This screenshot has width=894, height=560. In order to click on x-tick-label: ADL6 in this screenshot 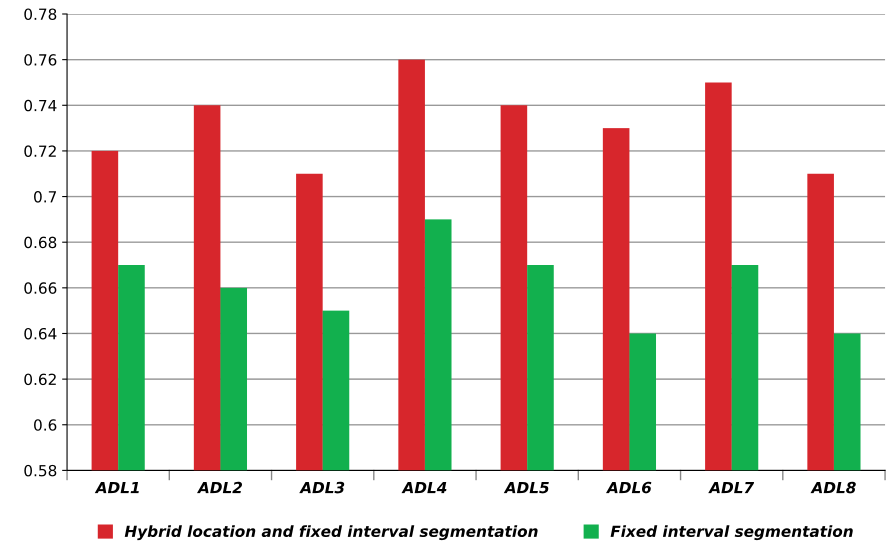, I will do `click(629, 488)`.